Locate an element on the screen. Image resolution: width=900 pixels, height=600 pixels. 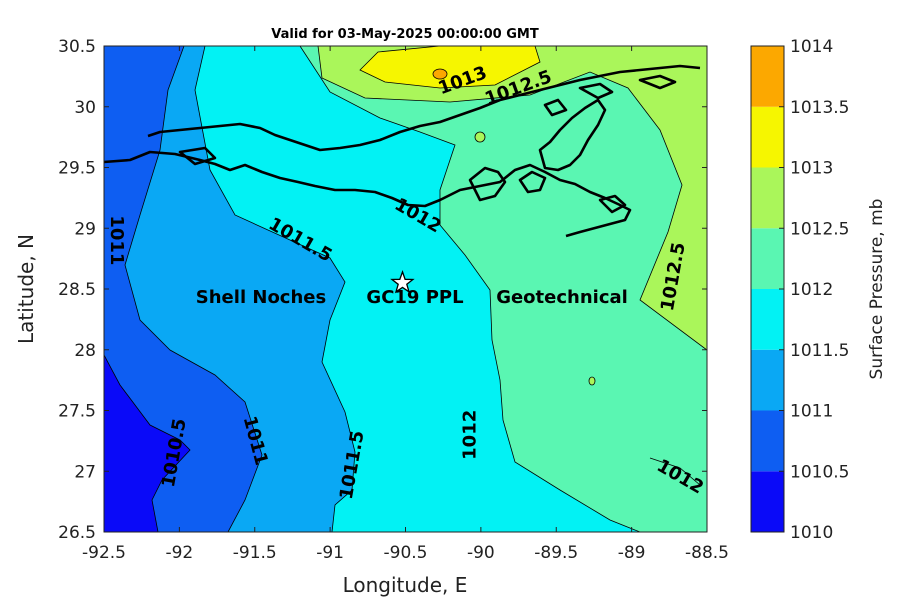
x-tick-label: -91 is located at coordinates (330, 553).